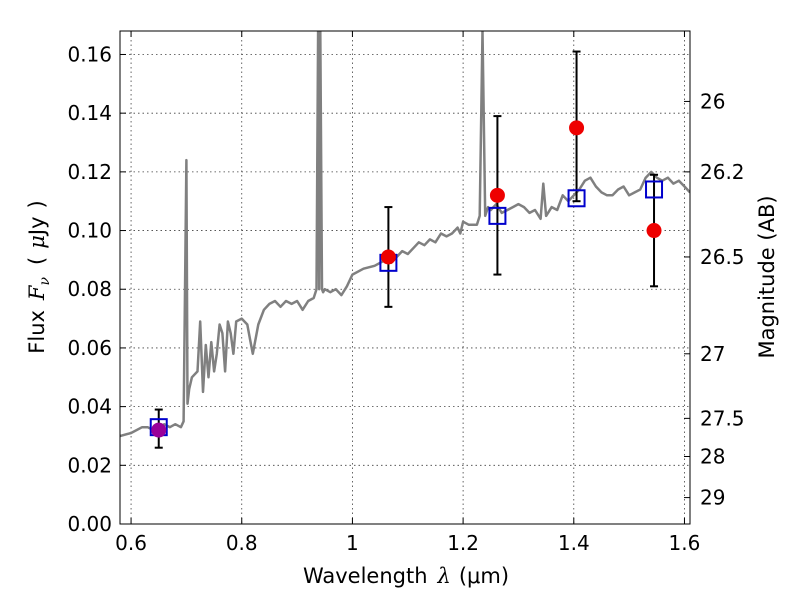 The image size is (800, 600). I want to click on y-tick-label-7: 0.14, so click(89, 113).